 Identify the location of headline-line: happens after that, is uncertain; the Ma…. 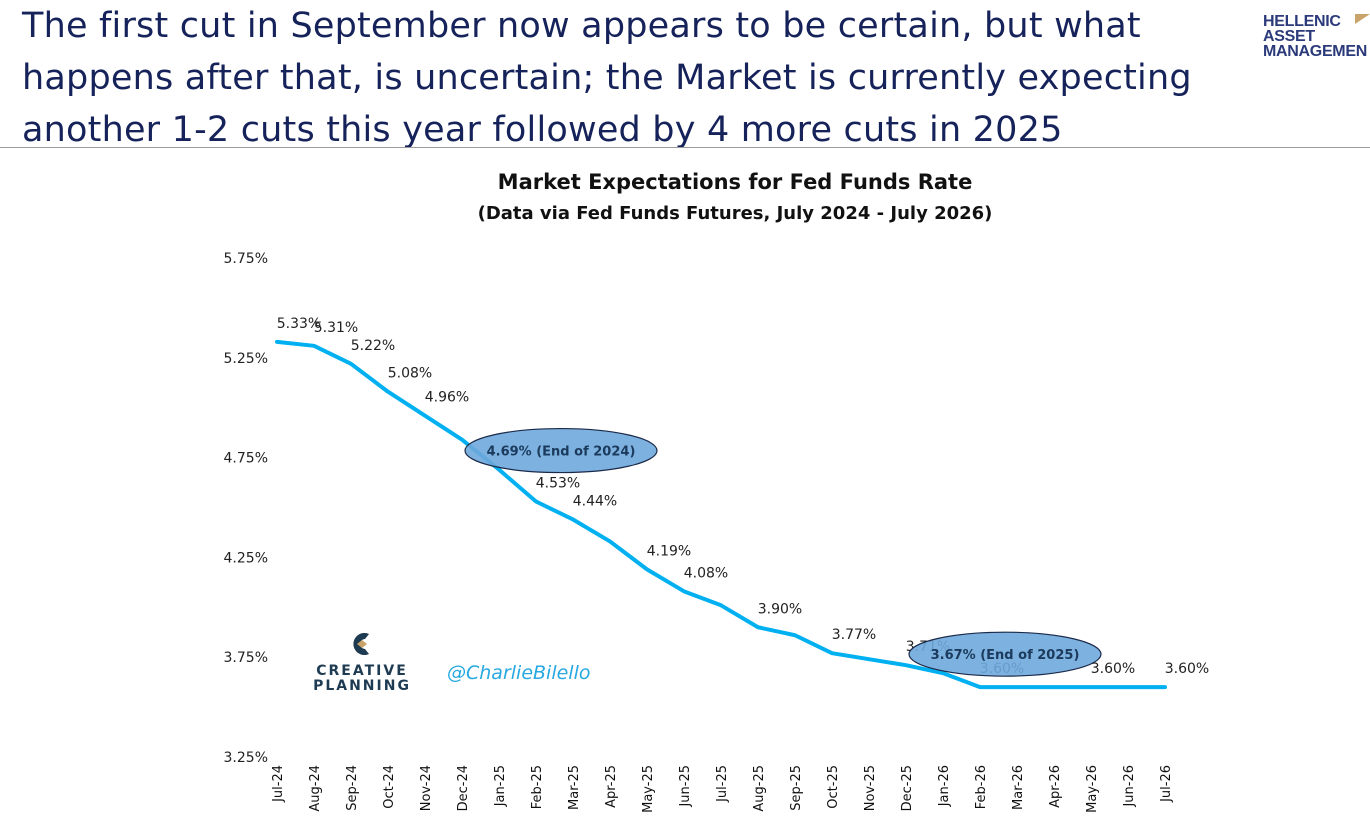
(607, 78).